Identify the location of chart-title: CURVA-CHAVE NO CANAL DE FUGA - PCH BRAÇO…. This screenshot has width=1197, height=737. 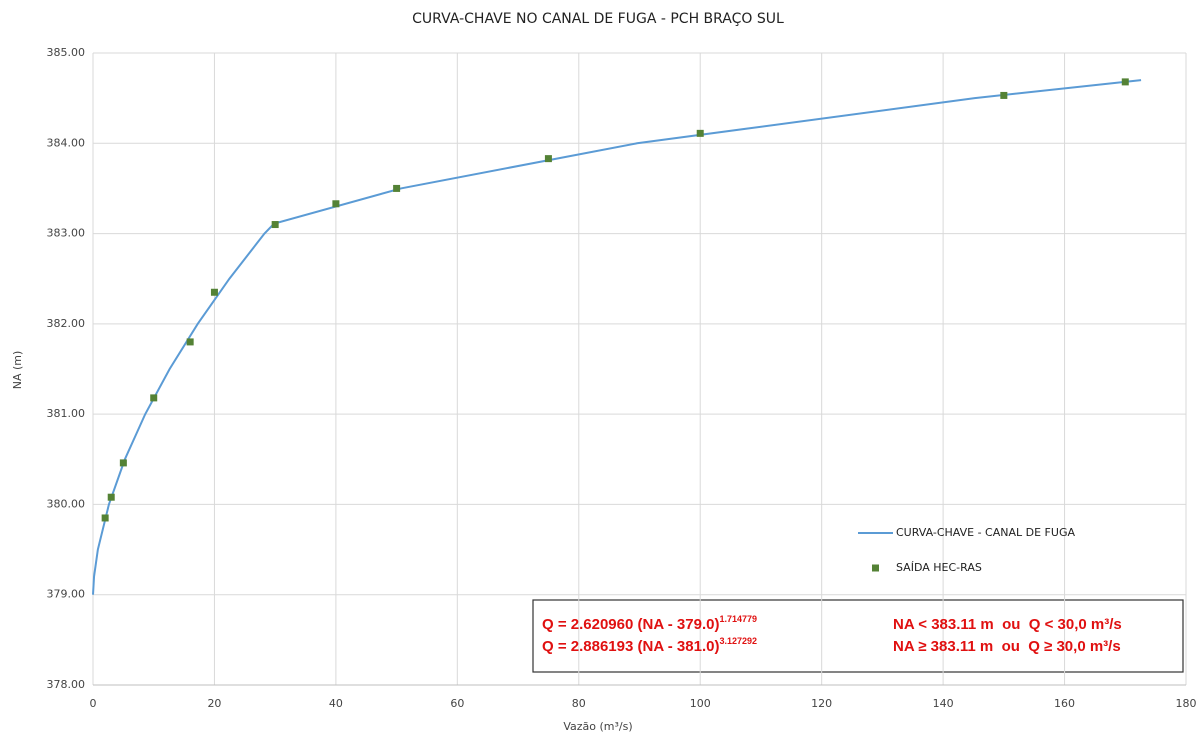
(598, 19).